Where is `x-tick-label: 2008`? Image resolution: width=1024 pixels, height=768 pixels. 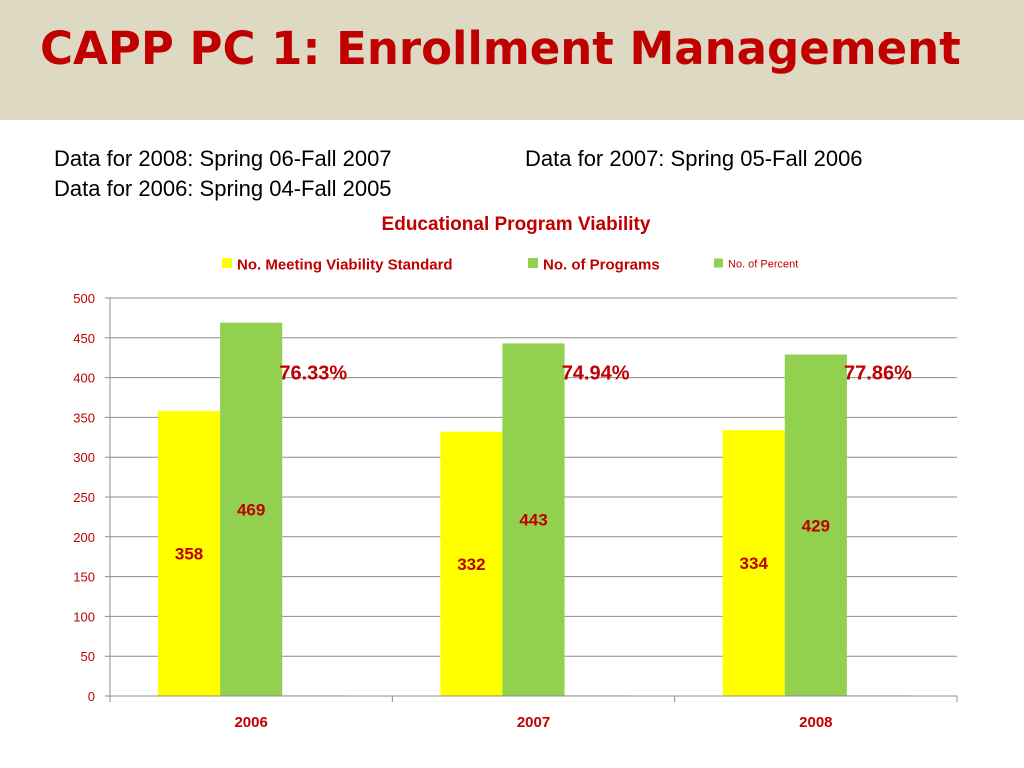
x-tick-label: 2008 is located at coordinates (815, 722).